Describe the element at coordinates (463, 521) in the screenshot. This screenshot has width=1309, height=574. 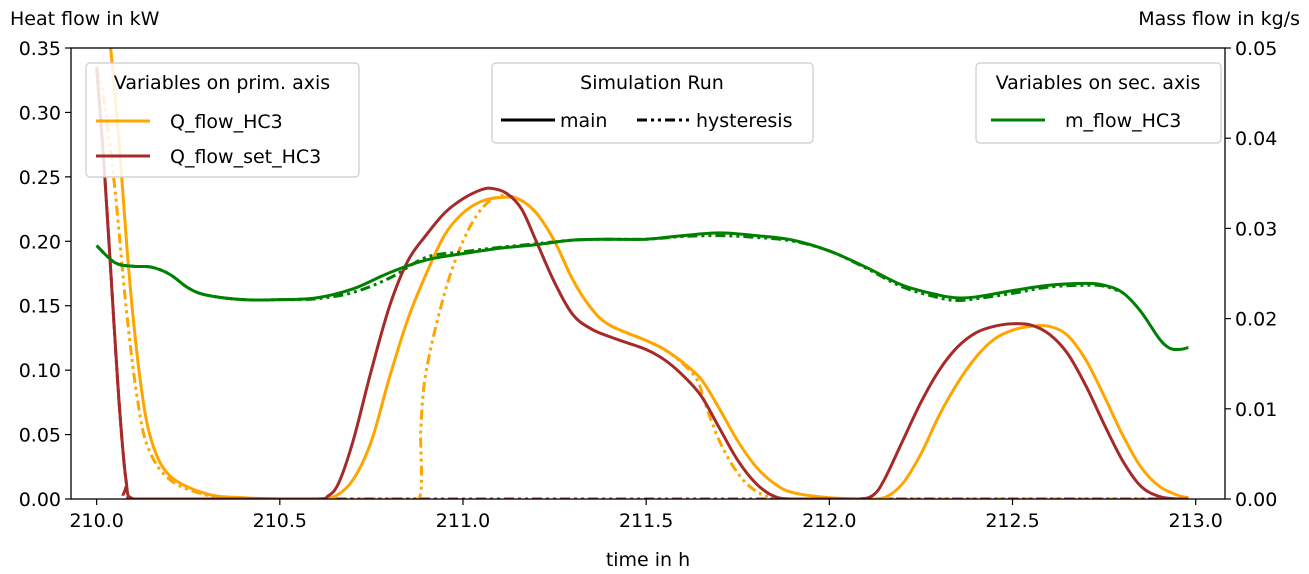
I see `x-tick-label: 211.0` at that location.